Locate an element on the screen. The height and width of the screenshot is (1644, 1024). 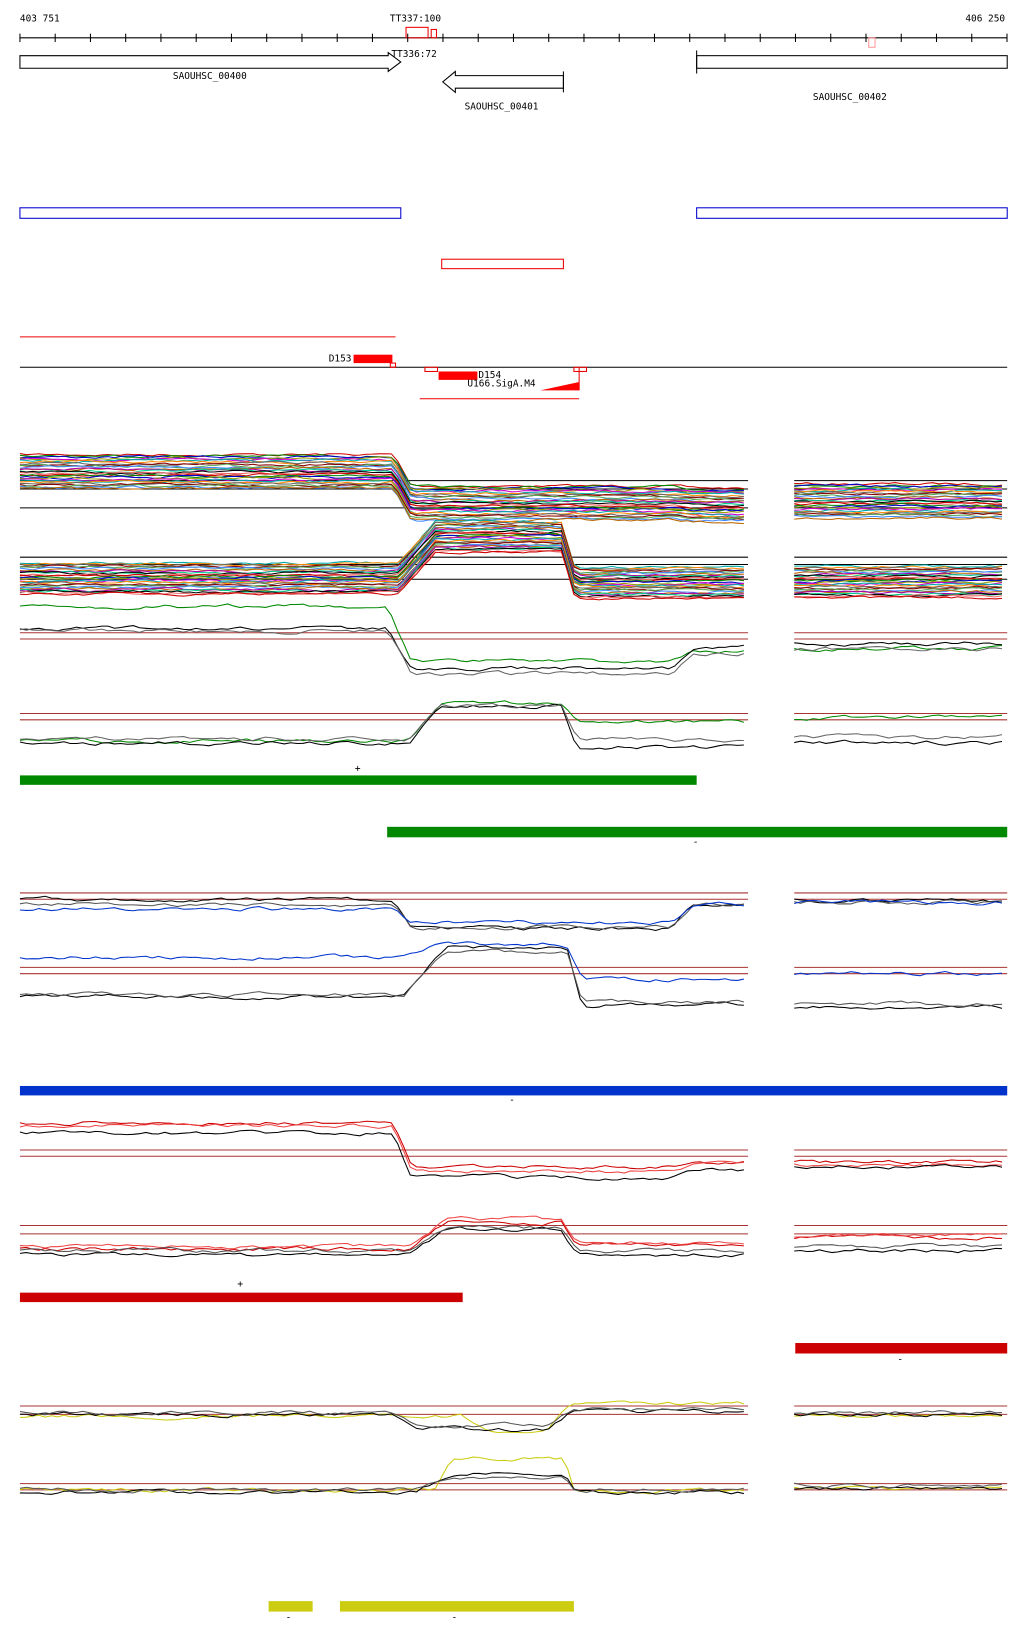
feature-label: U166.SigA.M4 is located at coordinates (501, 384).